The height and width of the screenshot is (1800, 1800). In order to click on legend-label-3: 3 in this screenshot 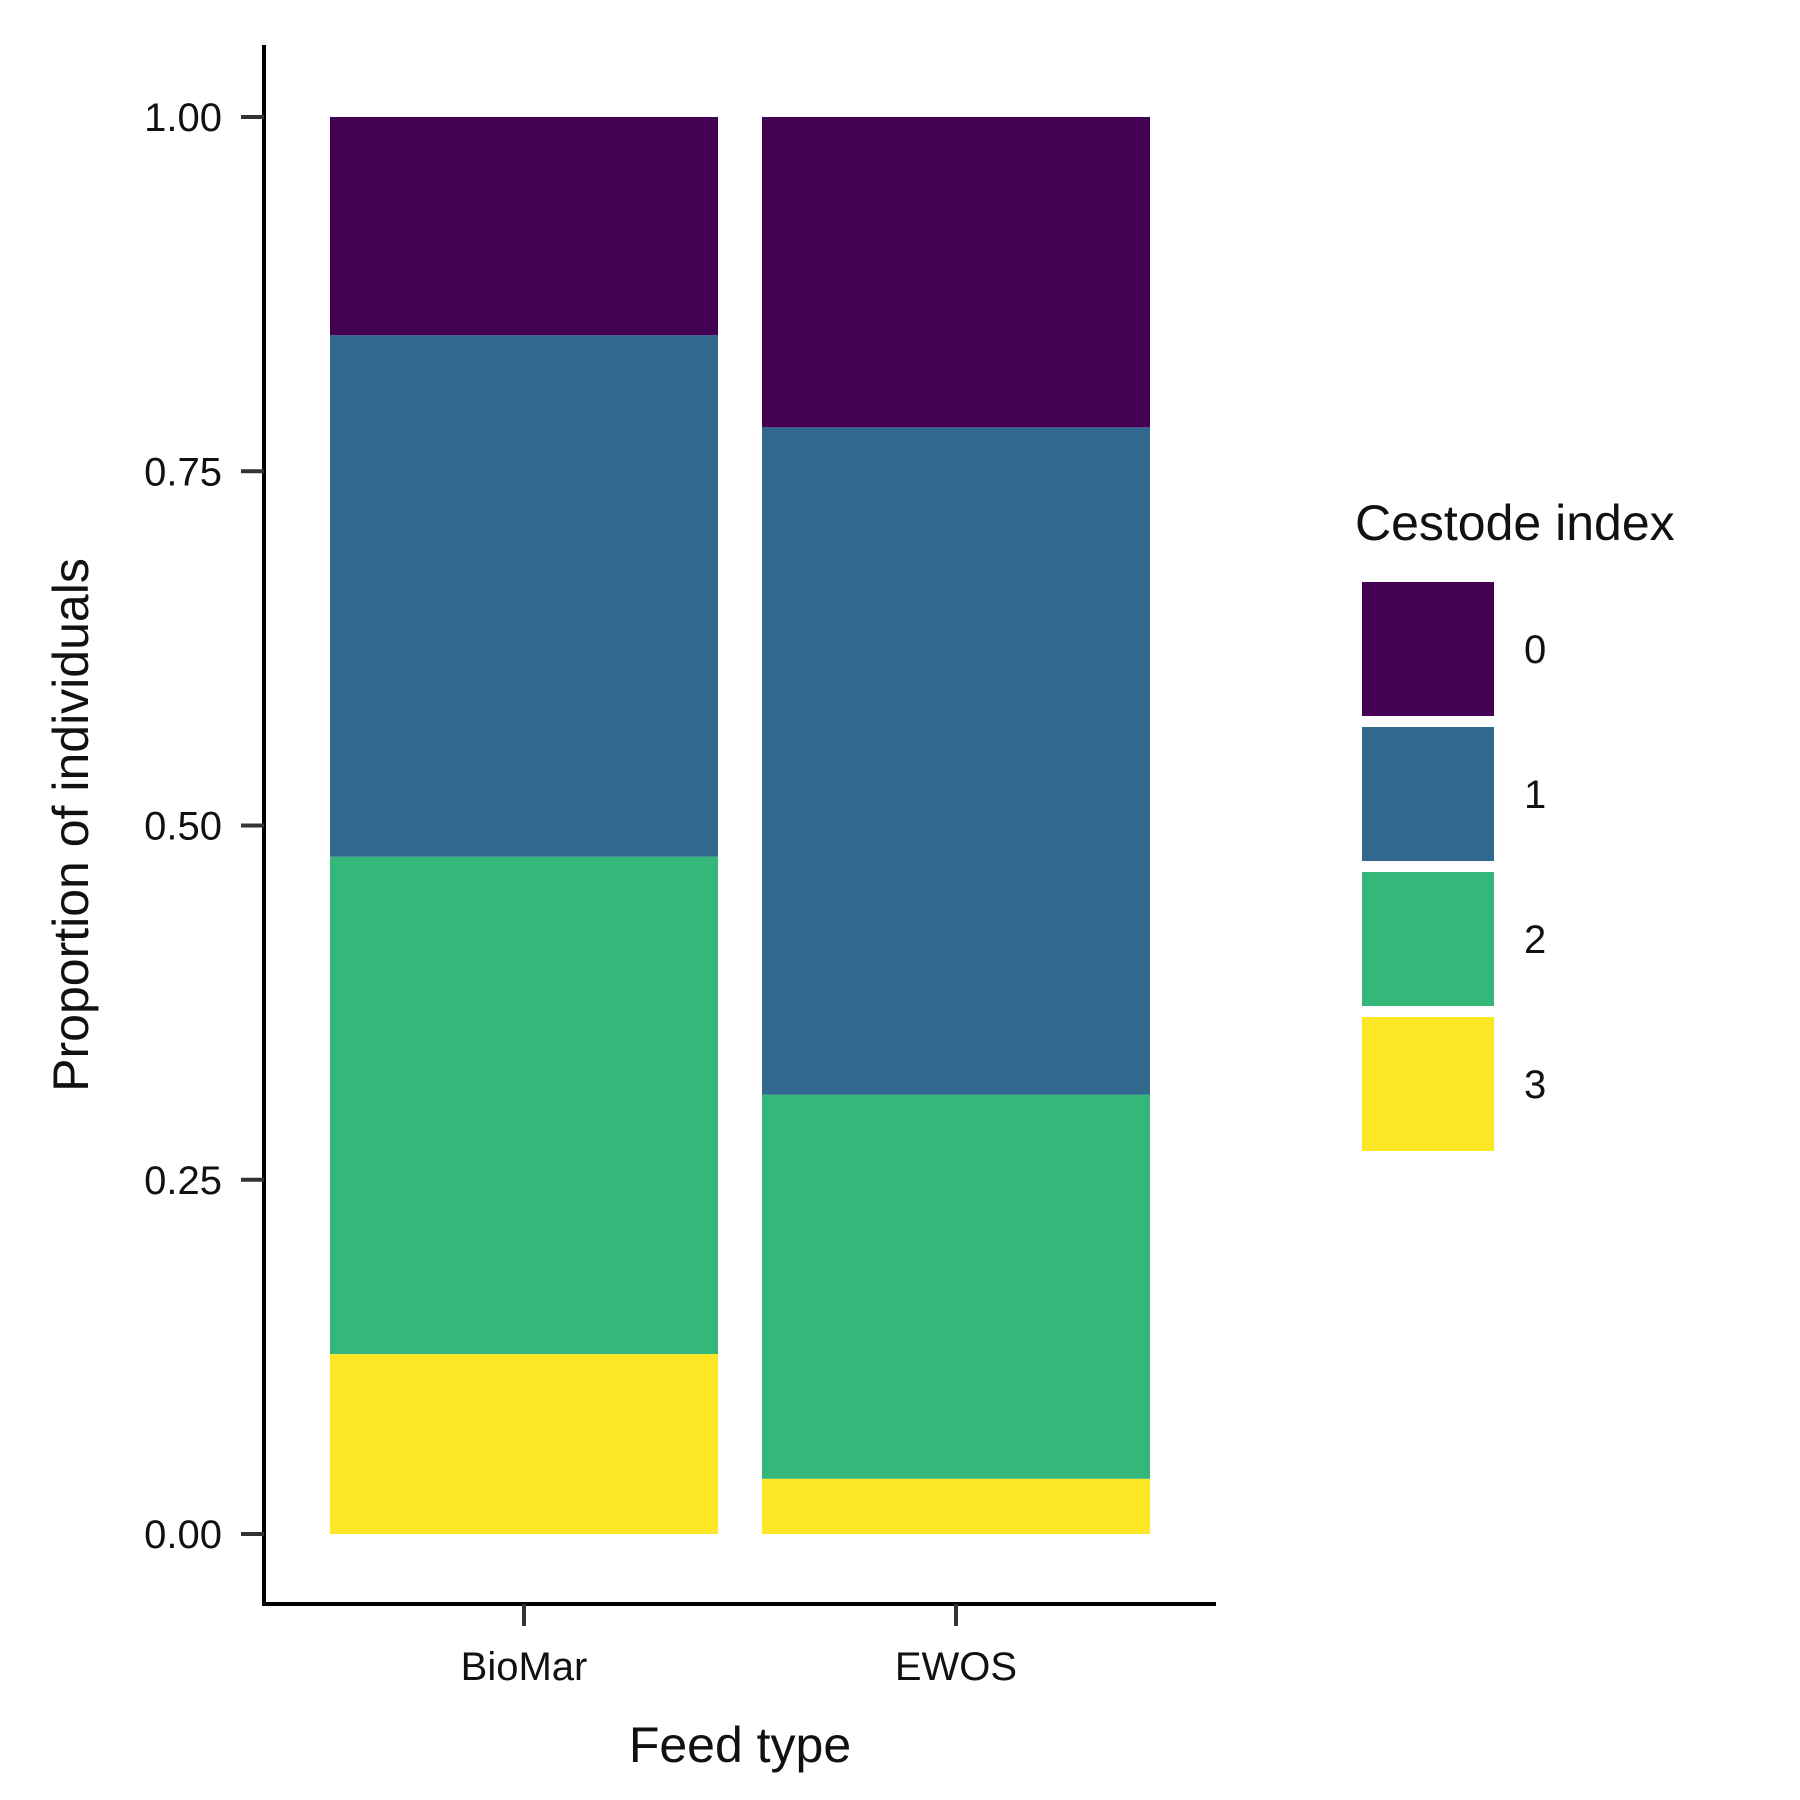, I will do `click(1535, 1085)`.